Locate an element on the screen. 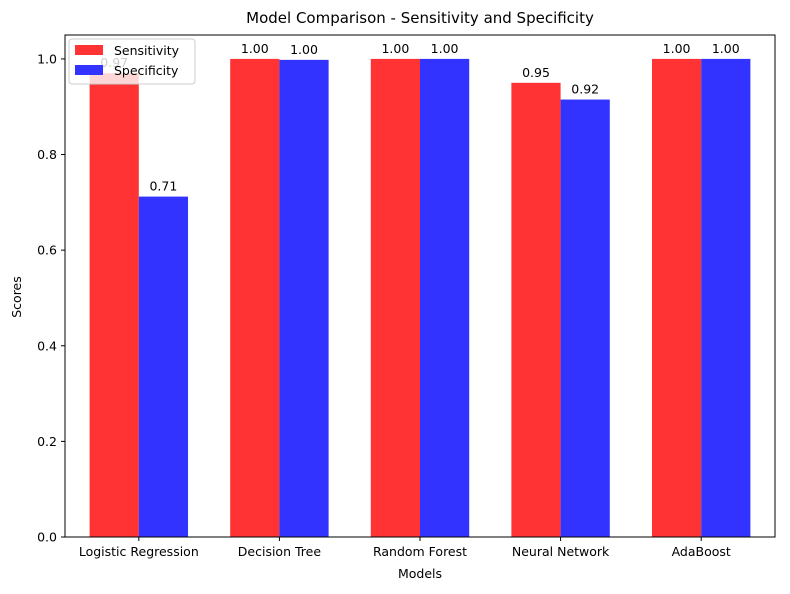  legend: Sensitivity Specificity is located at coordinates (132, 61).